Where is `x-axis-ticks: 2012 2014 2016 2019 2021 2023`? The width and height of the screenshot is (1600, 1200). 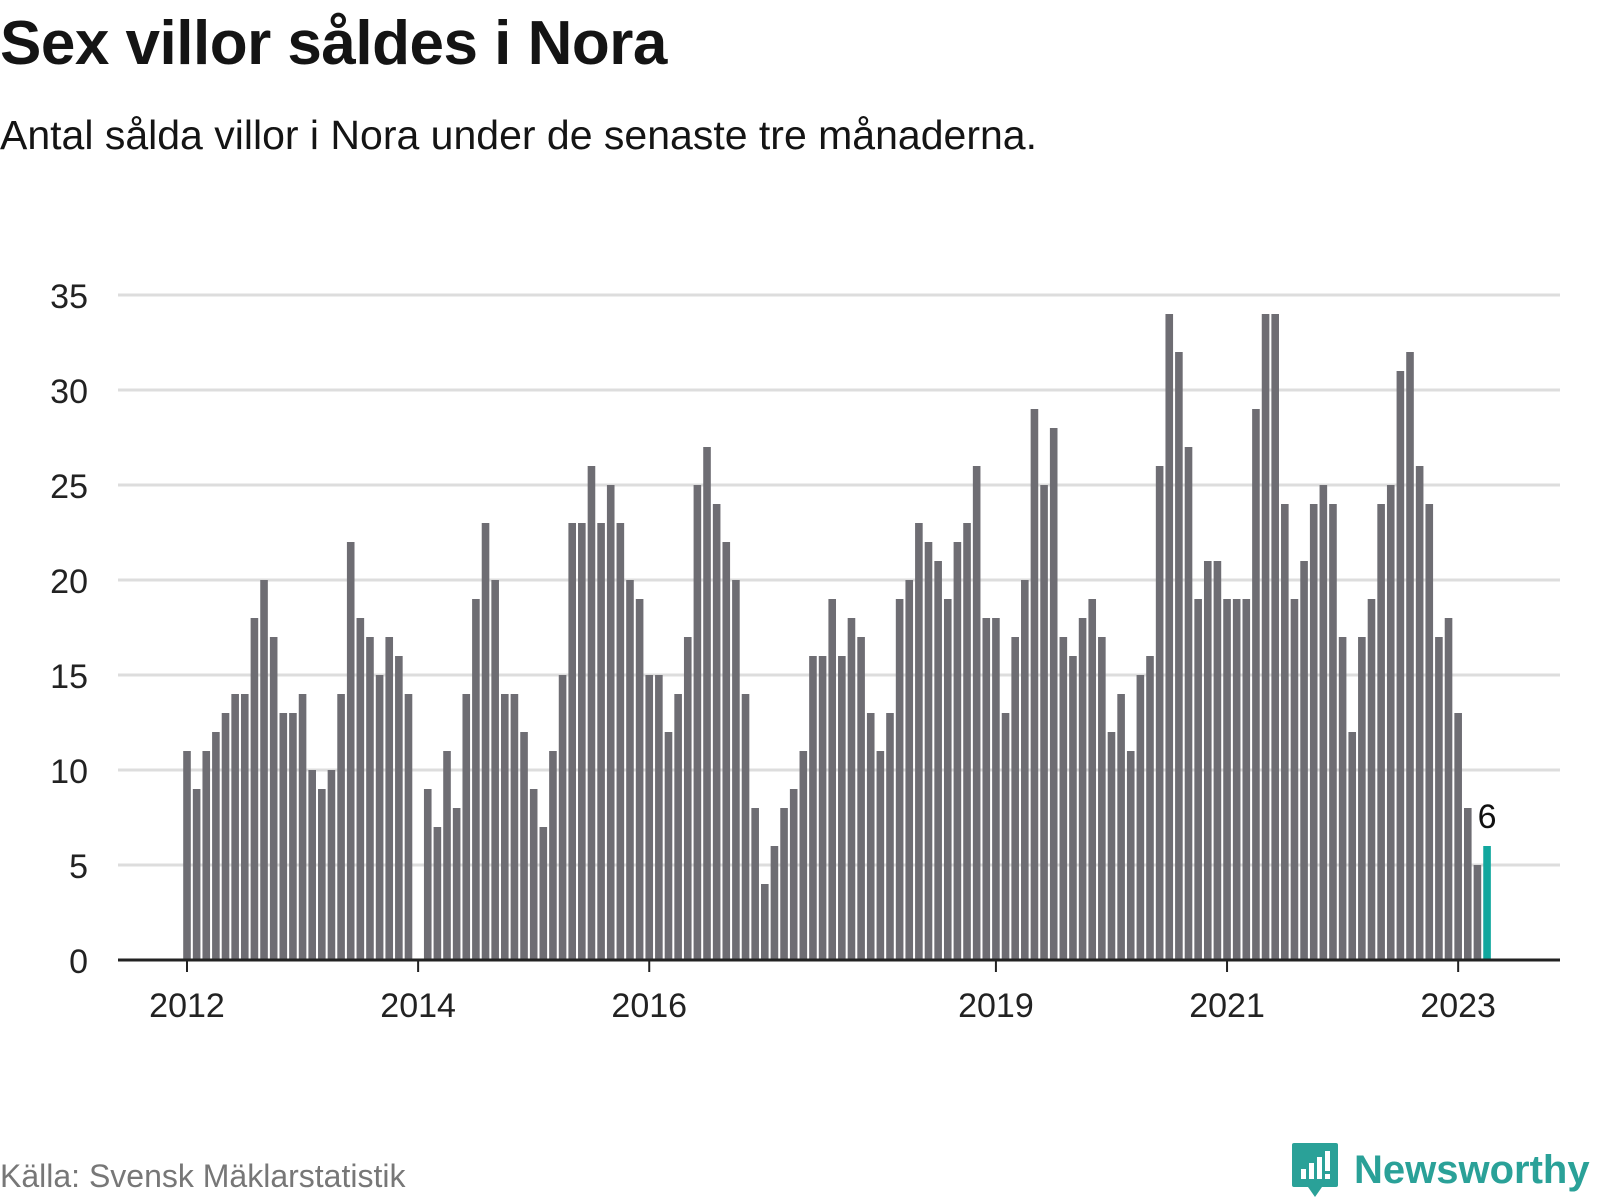
x-axis-ticks: 2012 2014 2016 2019 2021 2023 is located at coordinates (822, 992).